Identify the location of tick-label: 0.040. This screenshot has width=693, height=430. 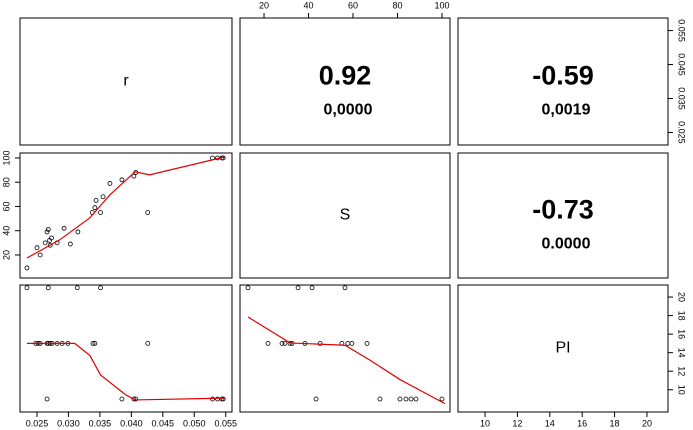
(131, 423).